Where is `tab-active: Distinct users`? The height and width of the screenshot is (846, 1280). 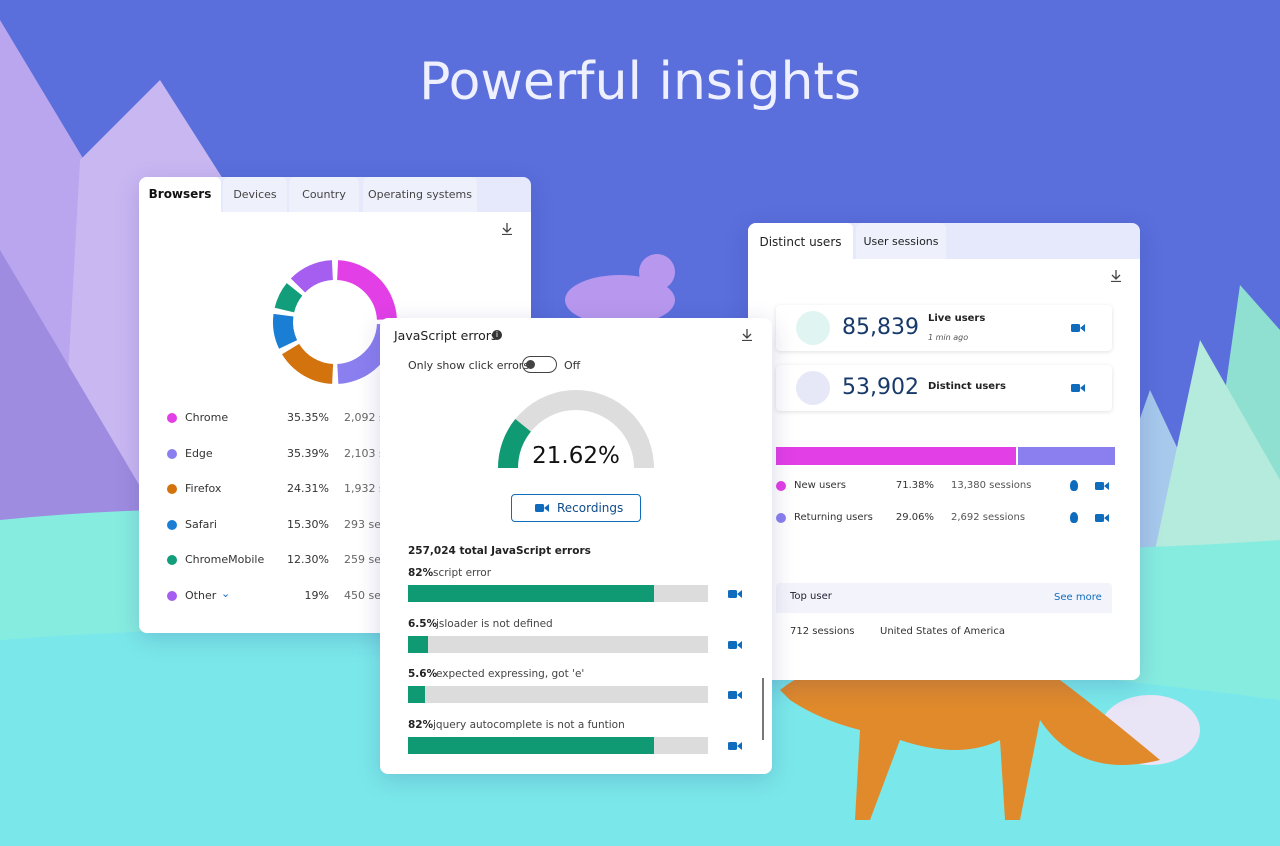 tab-active: Distinct users is located at coordinates (800, 241).